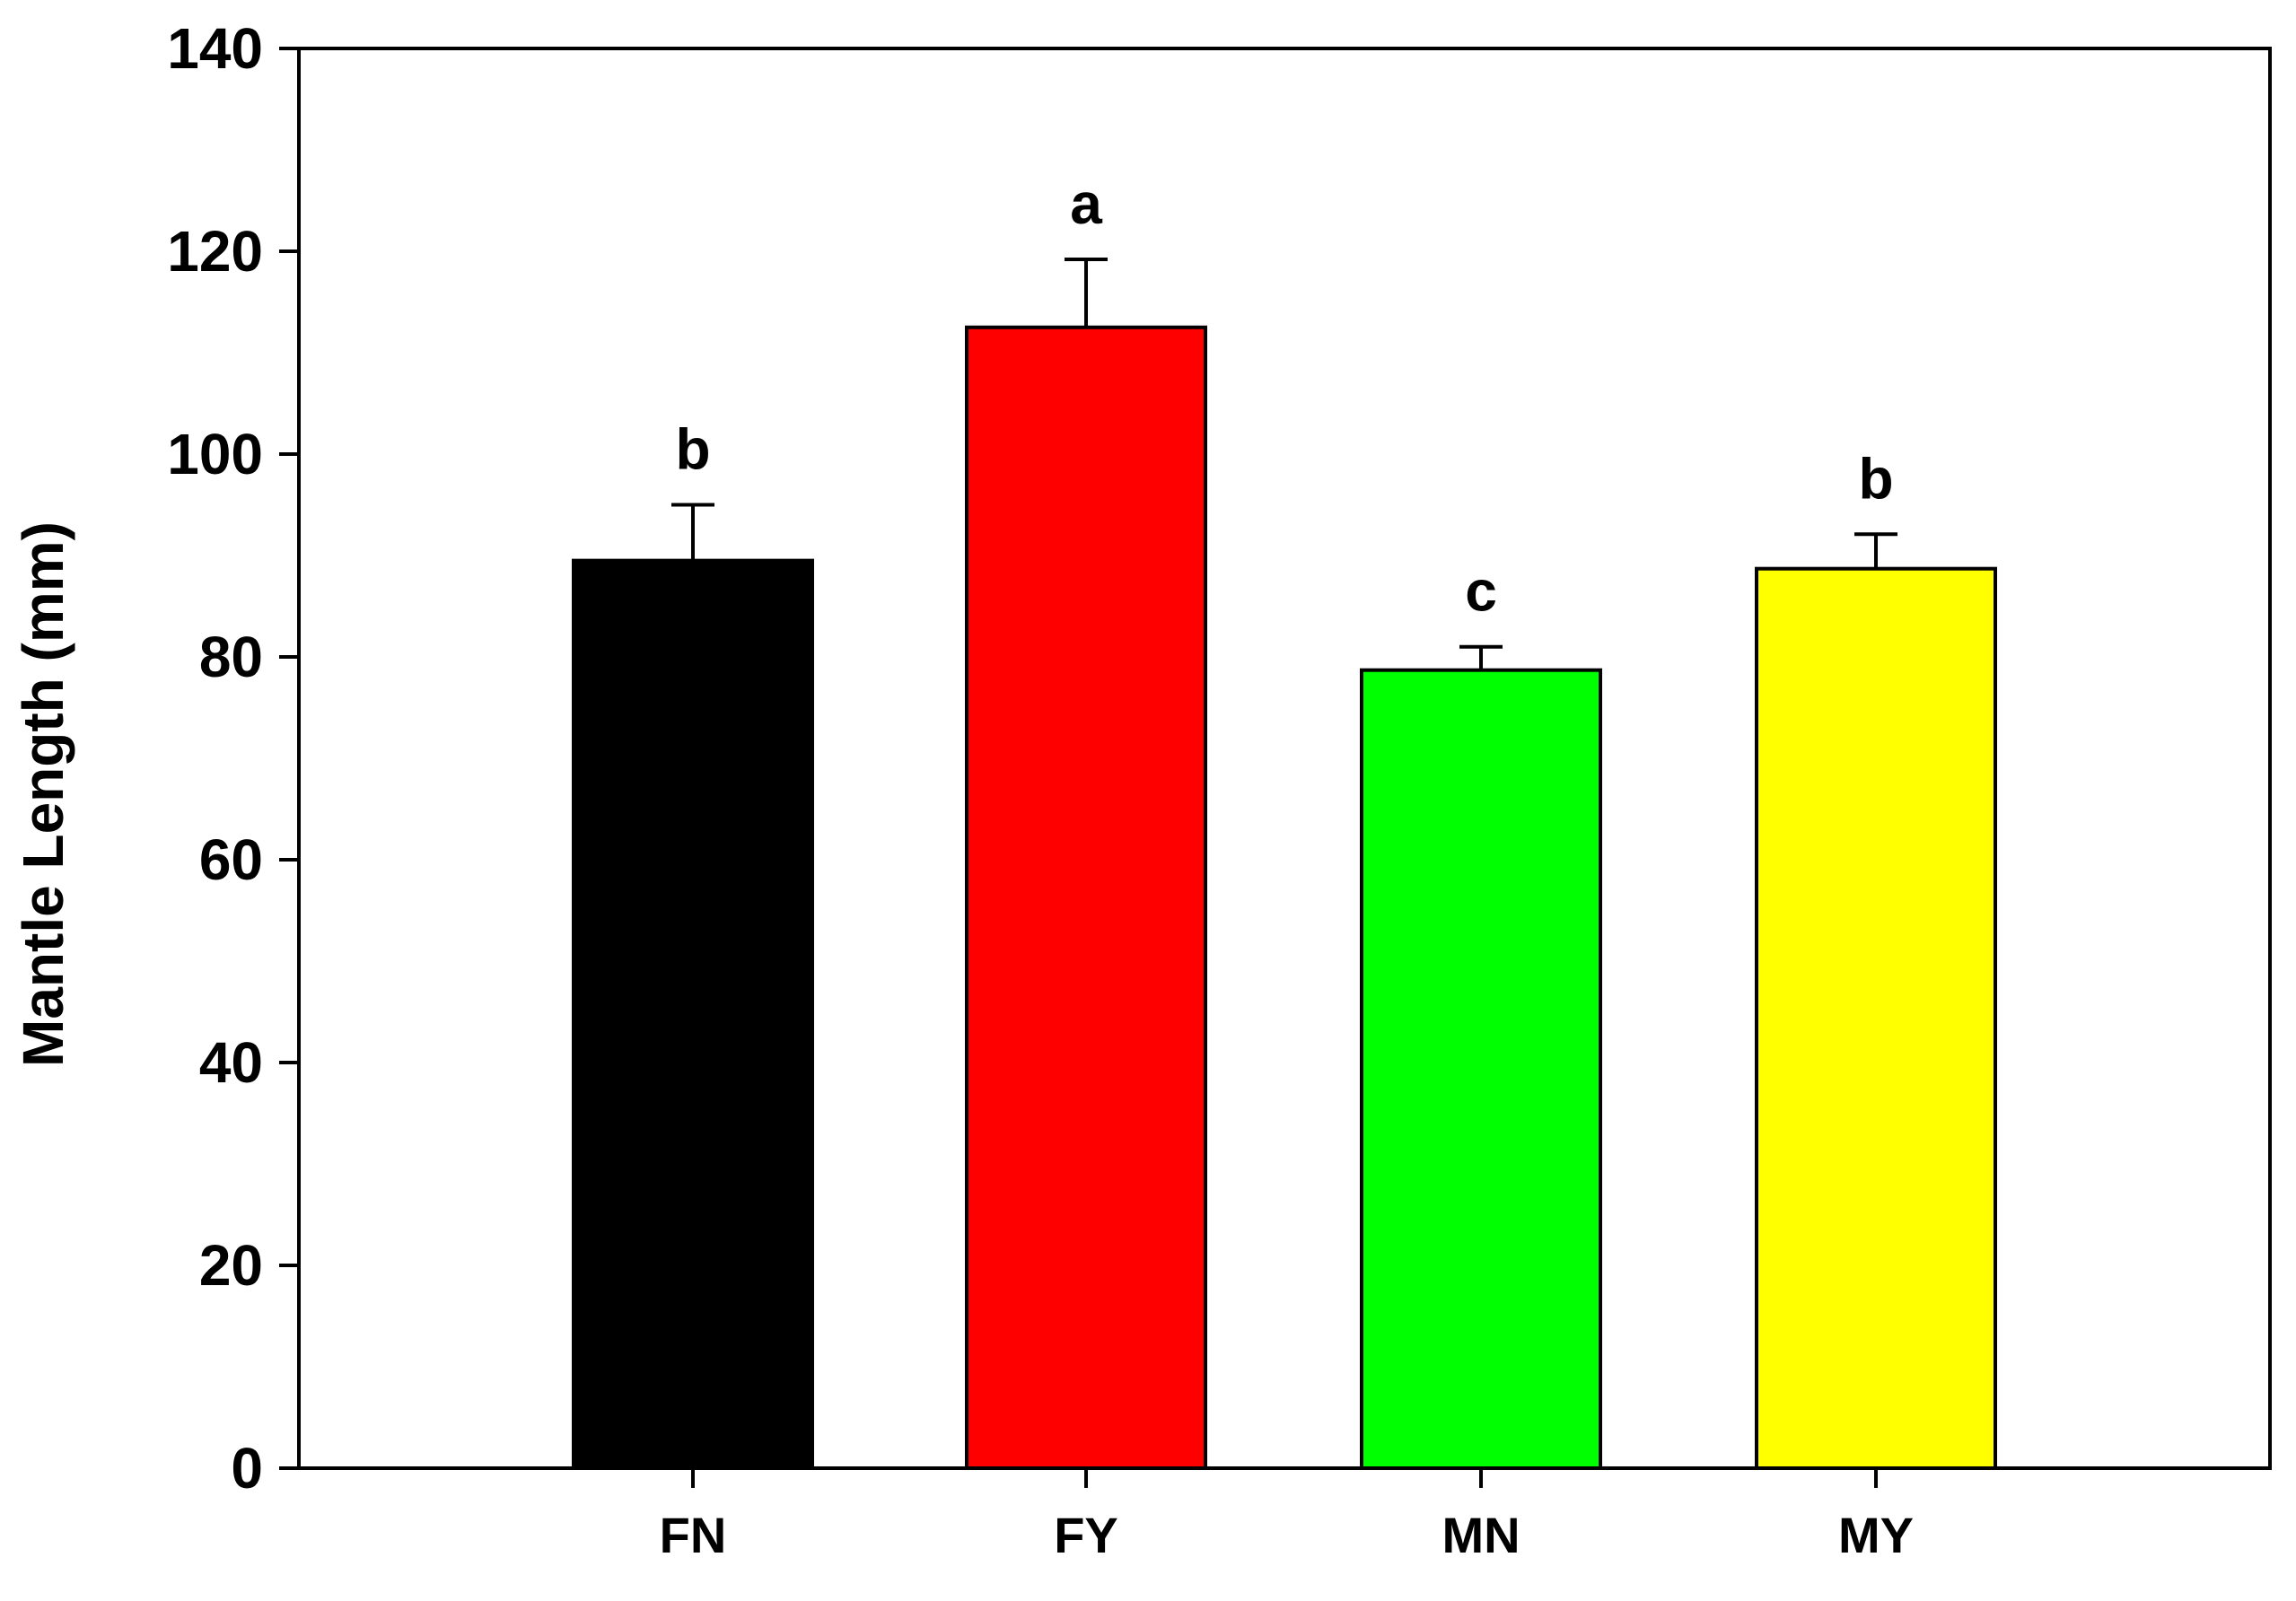 The height and width of the screenshot is (1601, 2296). I want to click on bar-fn, so click(693, 1014).